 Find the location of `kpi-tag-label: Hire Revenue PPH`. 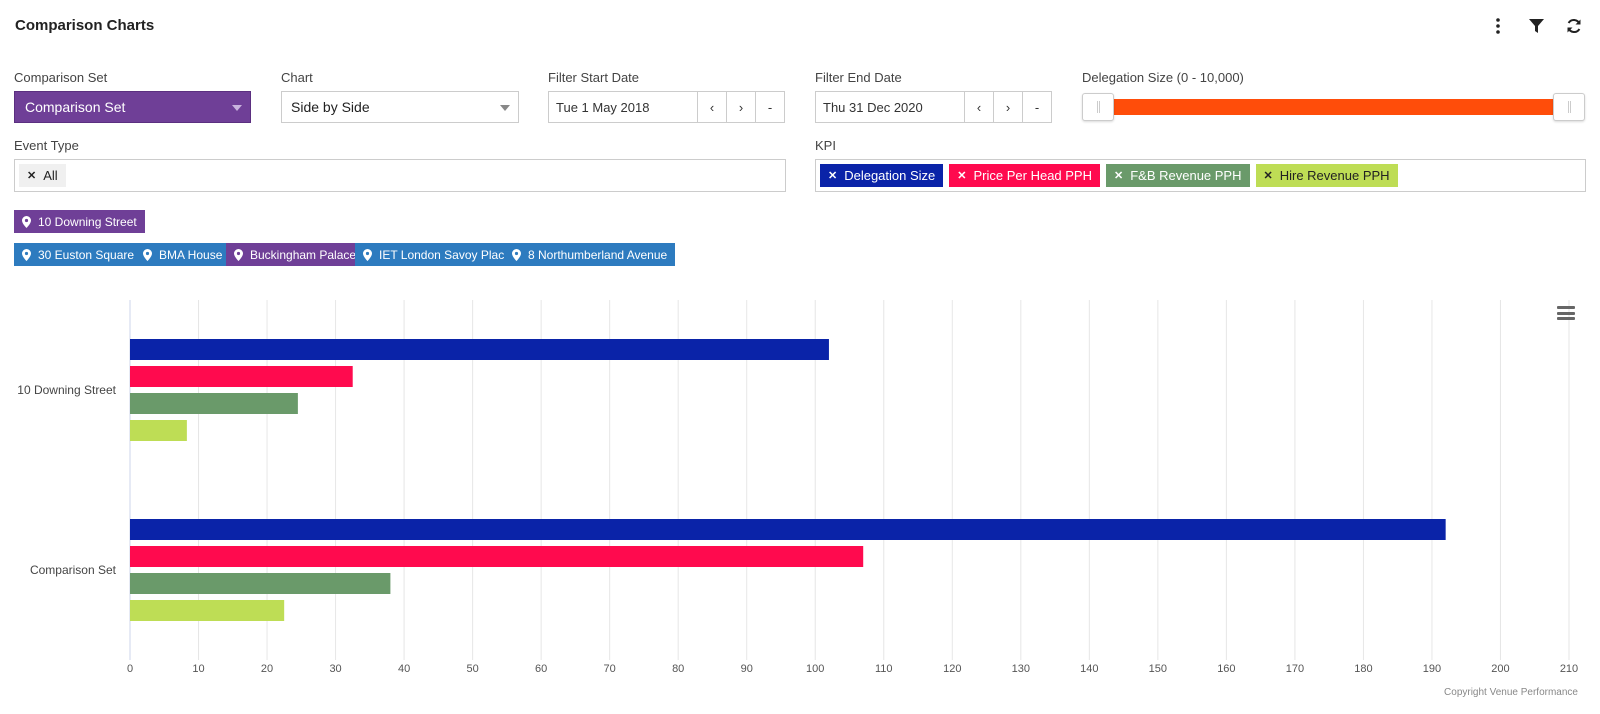

kpi-tag-label: Hire Revenue PPH is located at coordinates (1334, 175).